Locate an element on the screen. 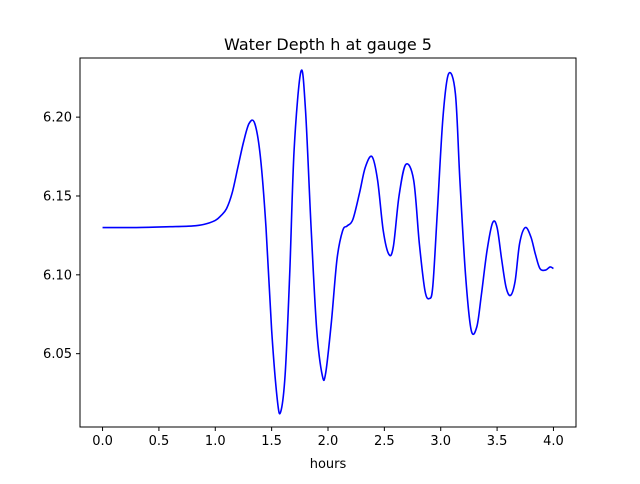 The image size is (640, 484). x-axis: 0.0 0.5 1.0 1.5 2.0 2.5 3.0 3.5 4.0 is located at coordinates (328, 438).